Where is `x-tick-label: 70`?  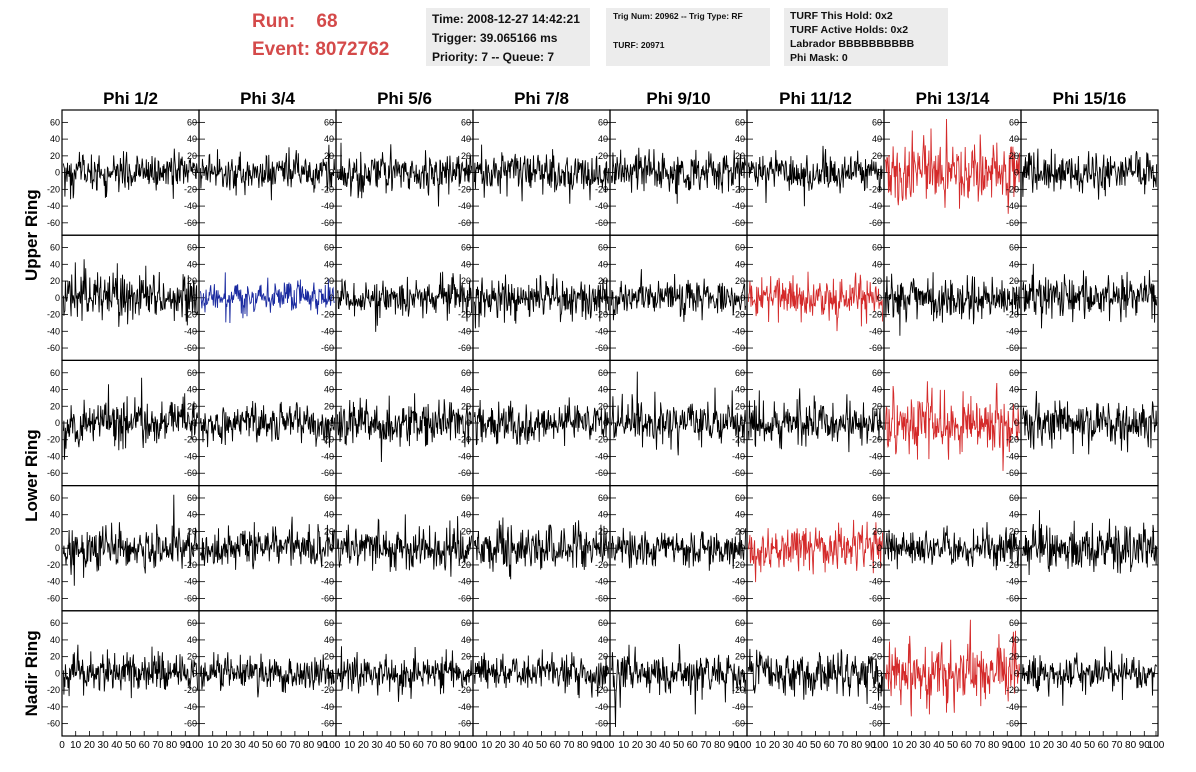
x-tick-label: 70 is located at coordinates (158, 745).